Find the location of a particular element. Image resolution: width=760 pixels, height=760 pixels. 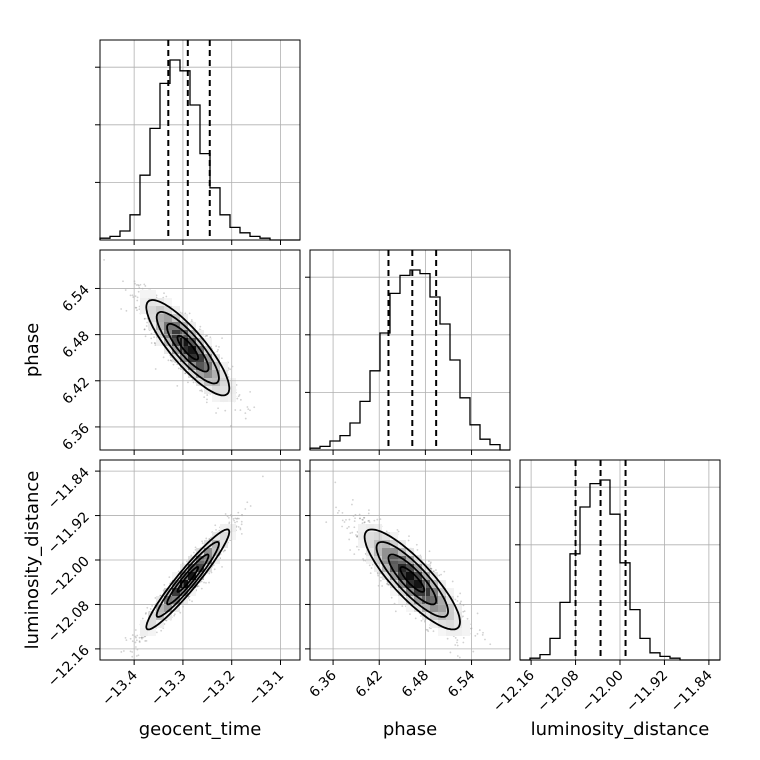

ytick-label-phase: 6.54 is located at coordinates (75, 298).